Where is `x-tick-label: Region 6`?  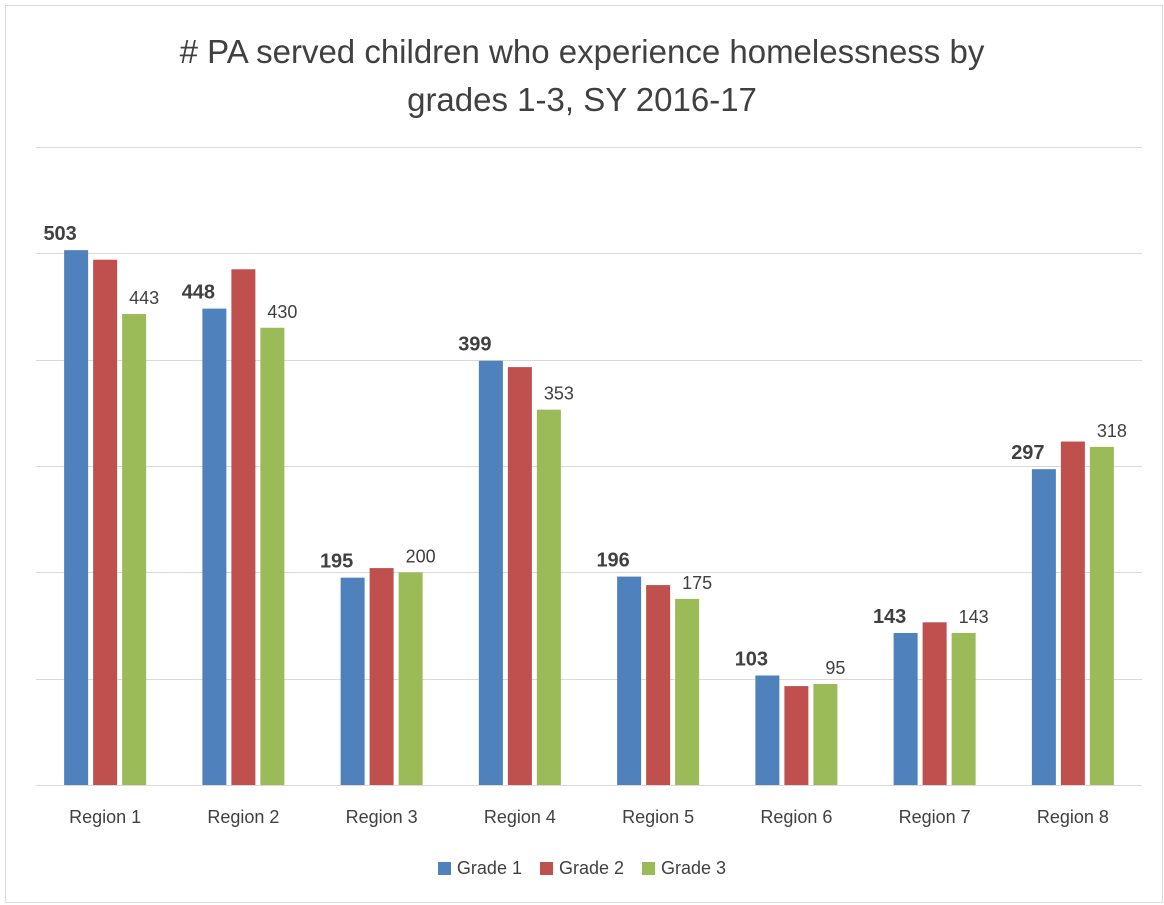 x-tick-label: Region 6 is located at coordinates (796, 817).